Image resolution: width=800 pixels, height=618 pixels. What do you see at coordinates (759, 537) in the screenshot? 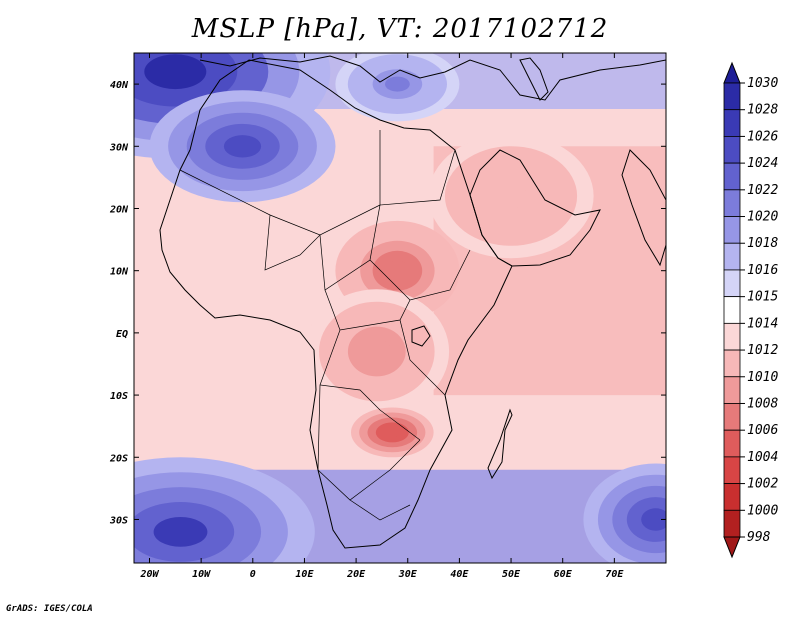
I see `colorbar-label: 998` at bounding box center [759, 537].